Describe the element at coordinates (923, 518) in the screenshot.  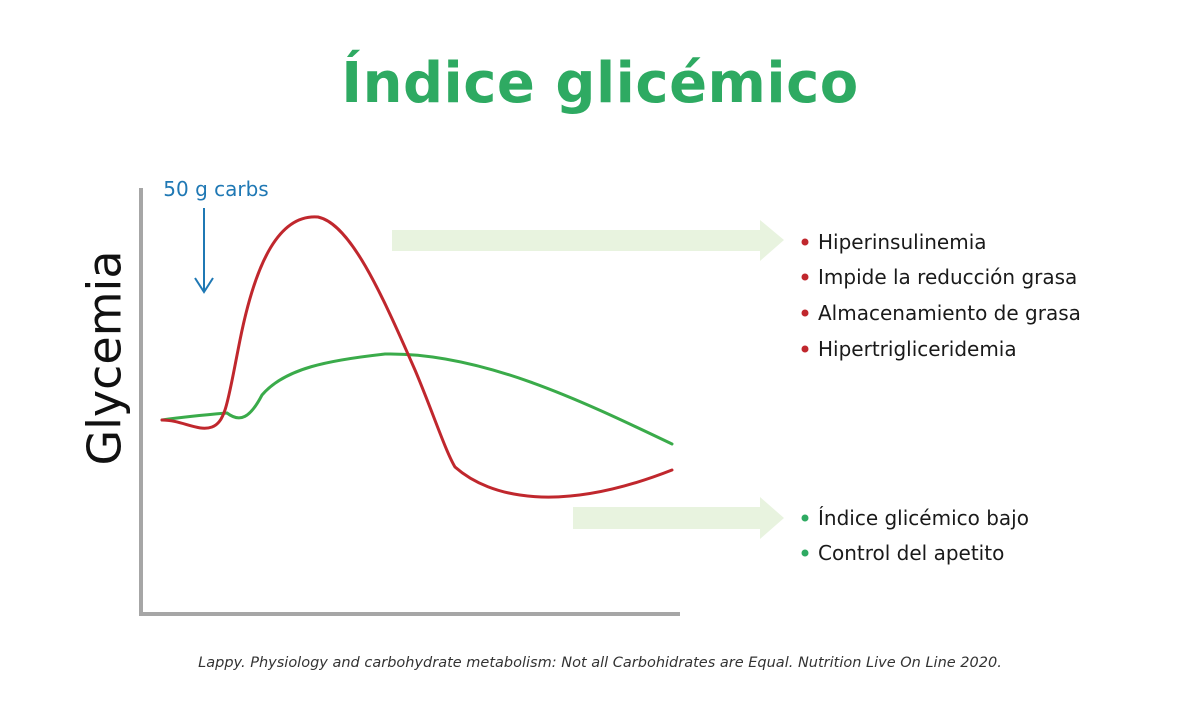
I see `list-item-label: Índice glicémico bajo` at that location.